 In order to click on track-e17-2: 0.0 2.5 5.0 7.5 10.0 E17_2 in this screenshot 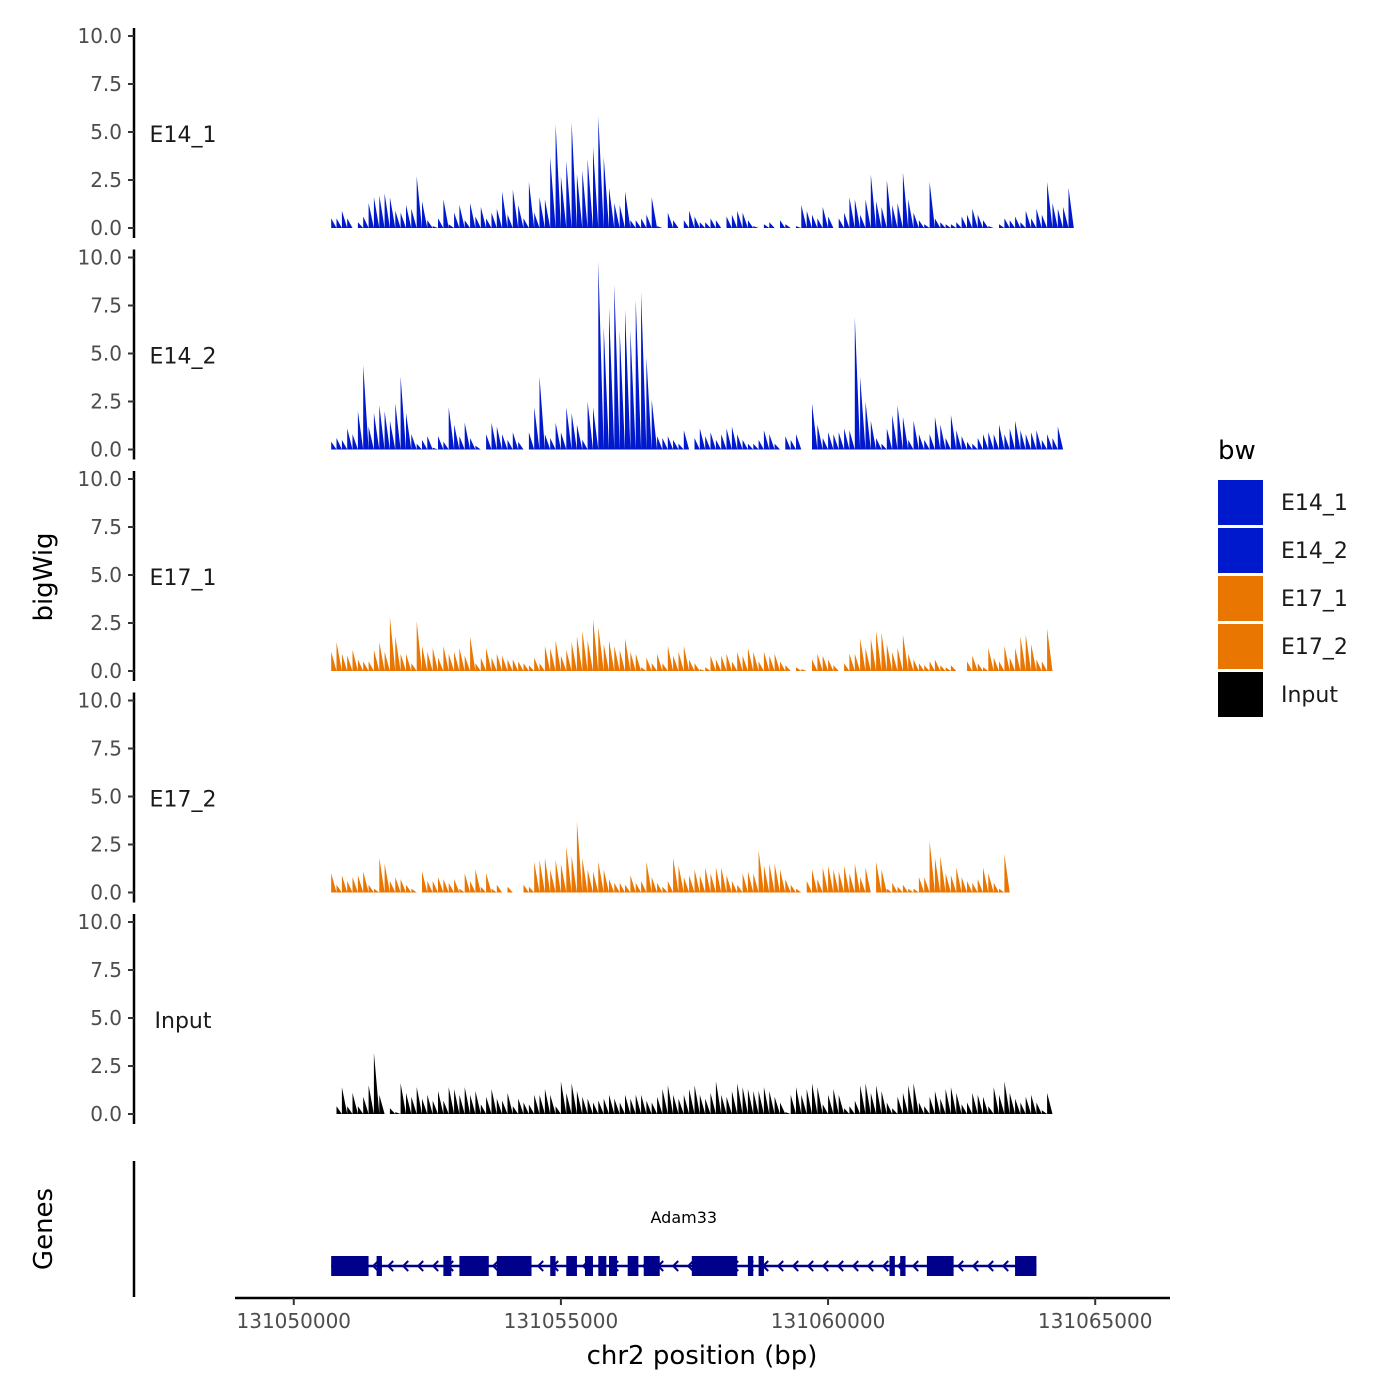, I will do `click(543, 797)`.